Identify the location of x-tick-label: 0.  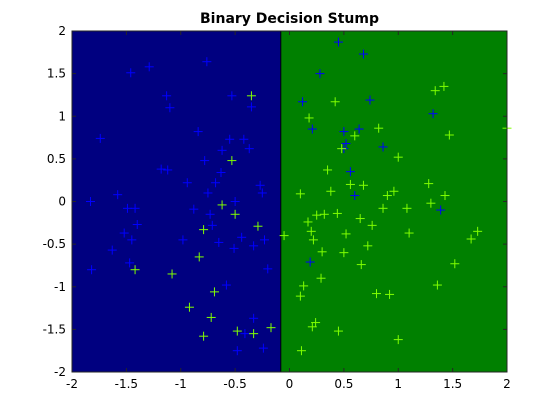
(290, 384).